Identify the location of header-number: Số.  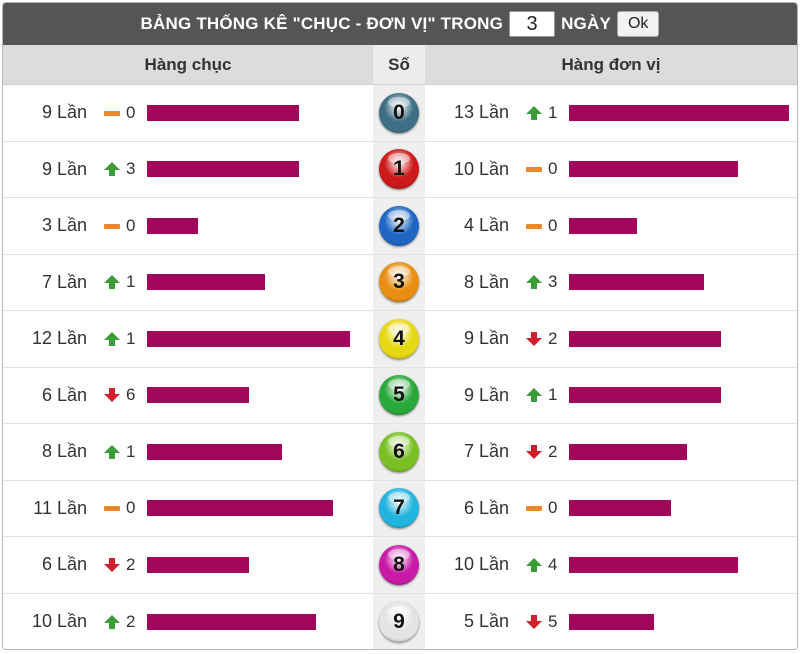
(399, 64).